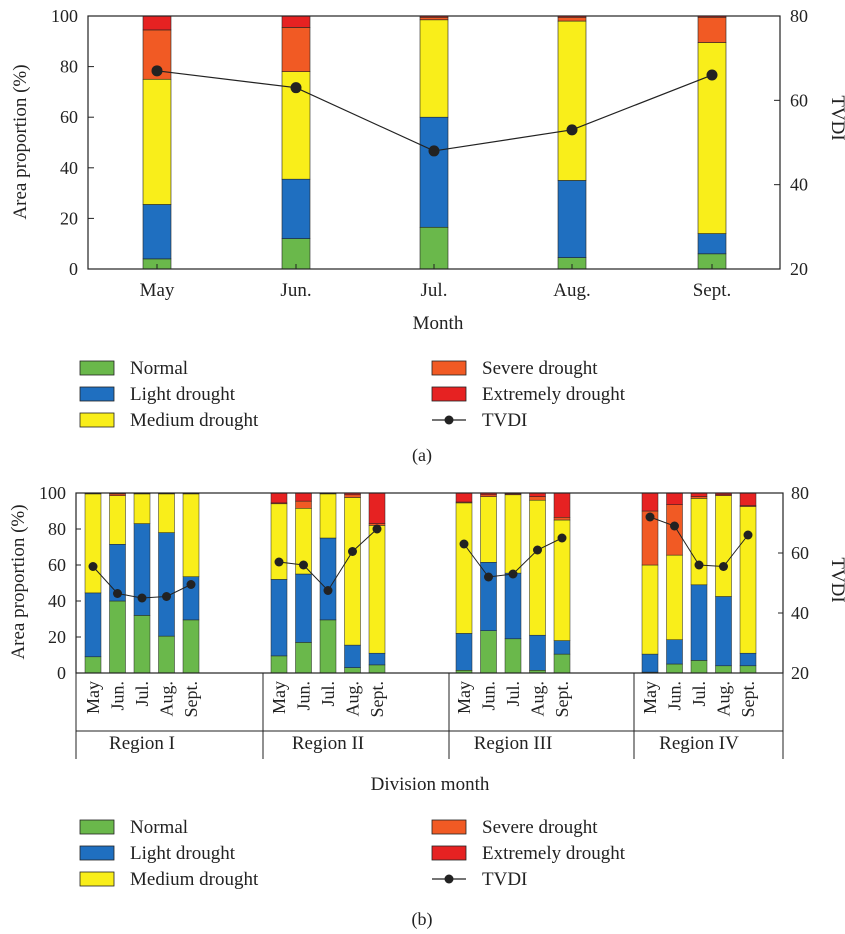 This screenshot has height=934, width=845. I want to click on tvdi-point-region-ii-aug, so click(352, 551).